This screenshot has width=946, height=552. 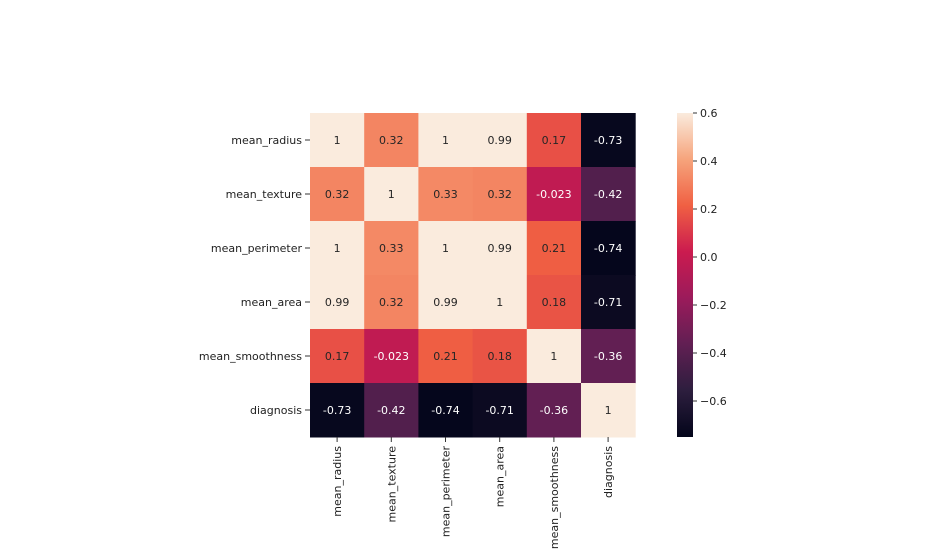 What do you see at coordinates (685, 275) in the screenshot?
I see `colorbar-gradient` at bounding box center [685, 275].